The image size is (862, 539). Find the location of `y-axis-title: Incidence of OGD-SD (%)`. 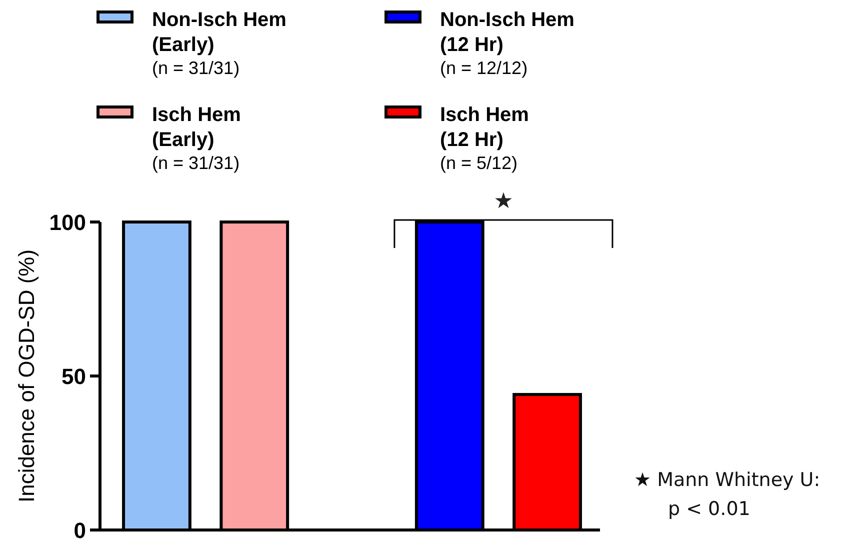

y-axis-title: Incidence of OGD-SD (%) is located at coordinates (26, 376).